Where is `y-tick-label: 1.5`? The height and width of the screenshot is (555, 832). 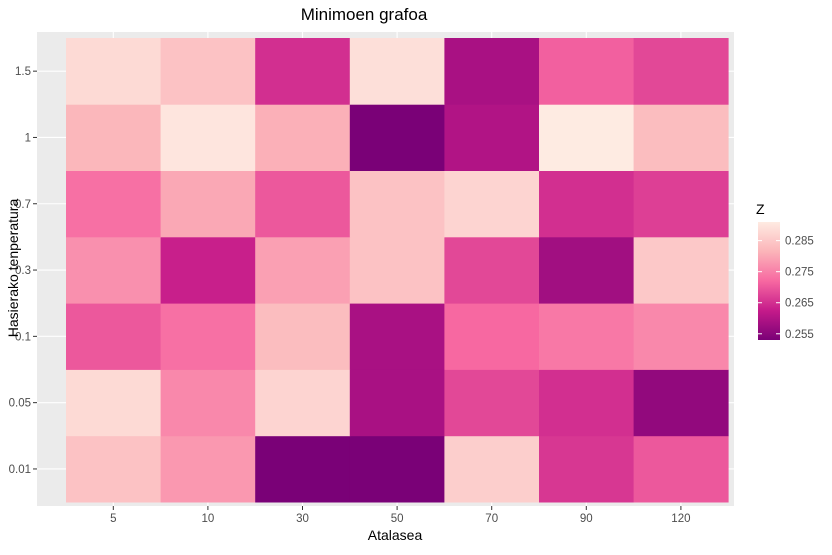
y-tick-label: 1.5 is located at coordinates (23, 72).